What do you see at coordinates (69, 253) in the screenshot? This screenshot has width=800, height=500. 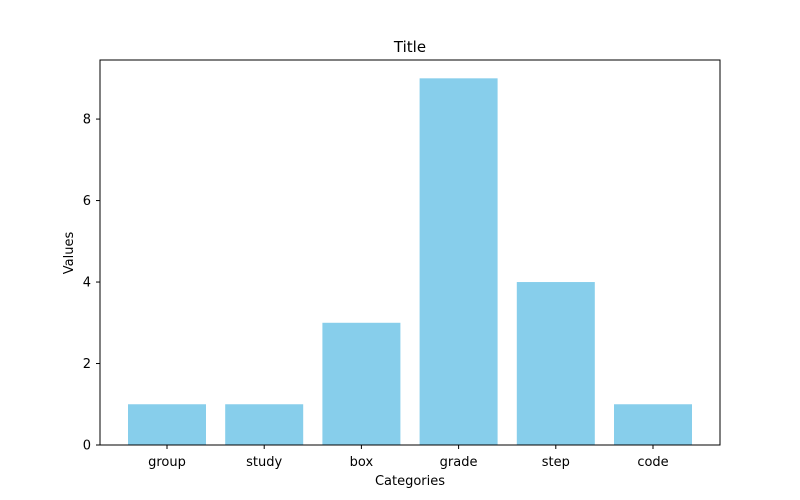 I see `y-axis-label: Values` at bounding box center [69, 253].